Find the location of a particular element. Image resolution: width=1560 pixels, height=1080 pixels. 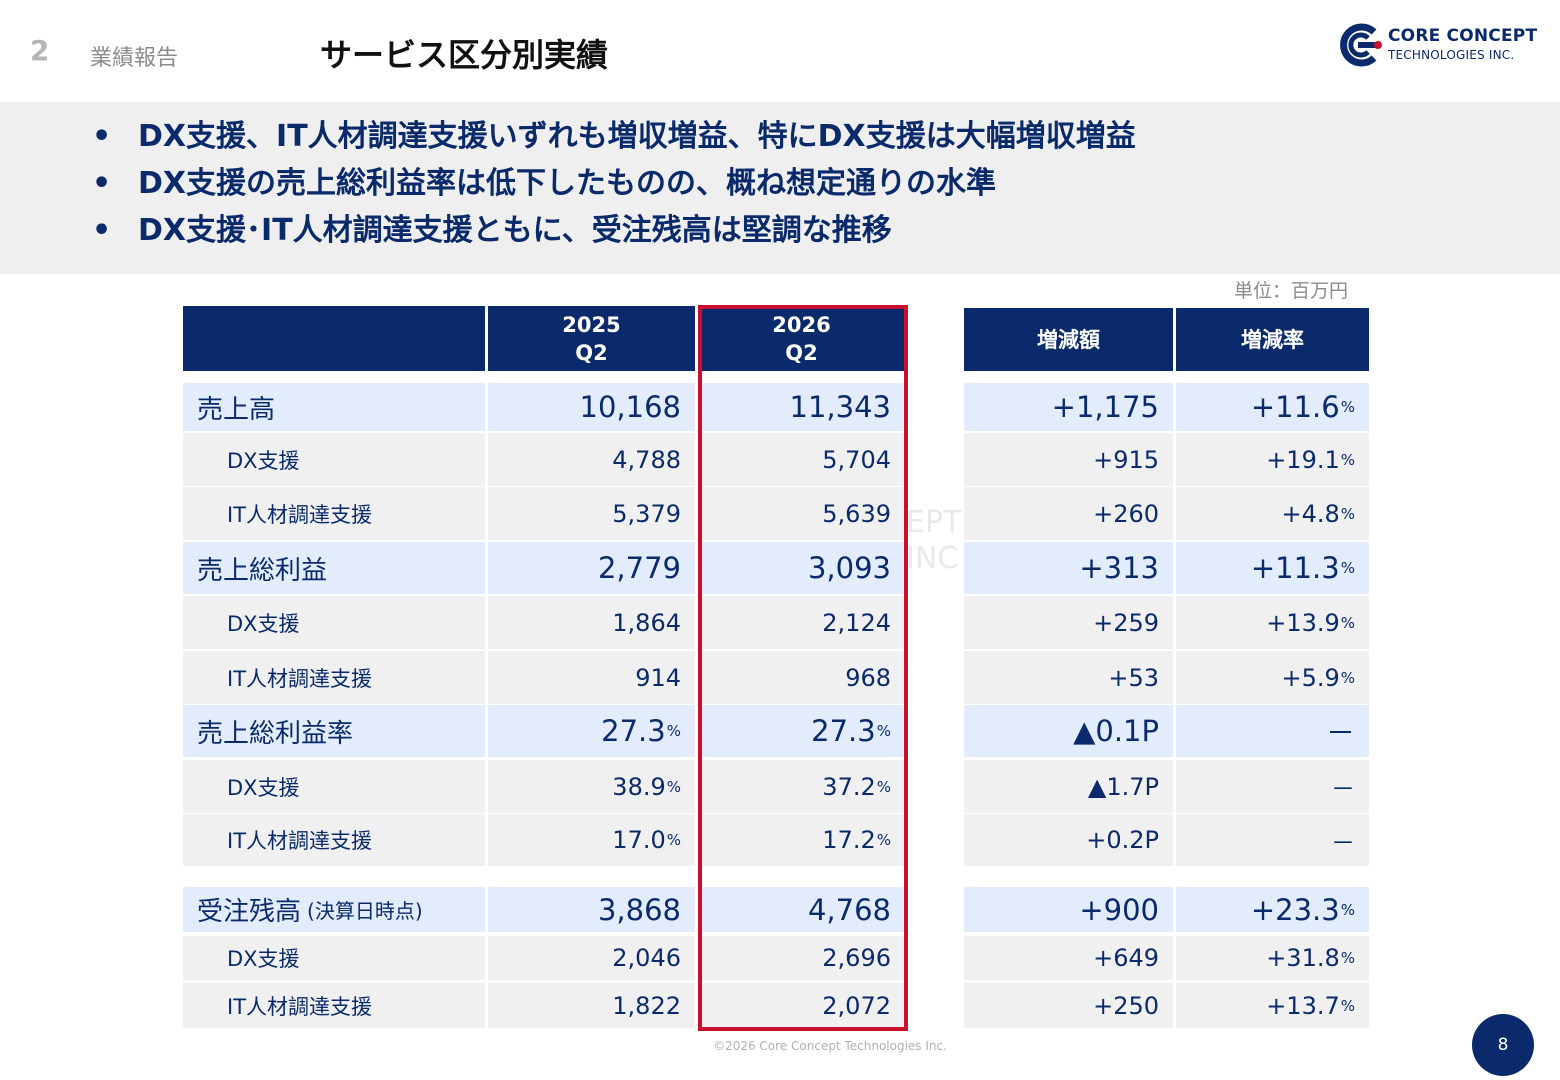

summary-bullet: • DX支援･IT人材調達支援ともに、受注残高は堅調な推移 is located at coordinates (614, 235).